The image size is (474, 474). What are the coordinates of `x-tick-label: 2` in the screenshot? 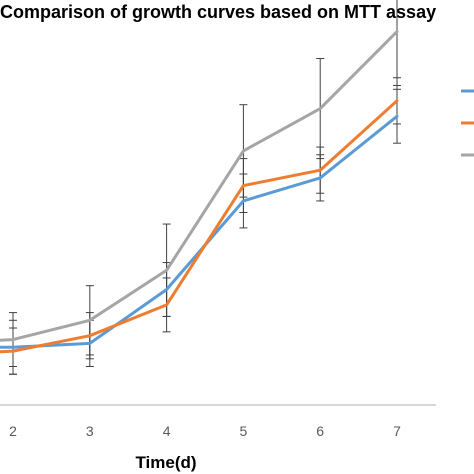 It's located at (13, 431).